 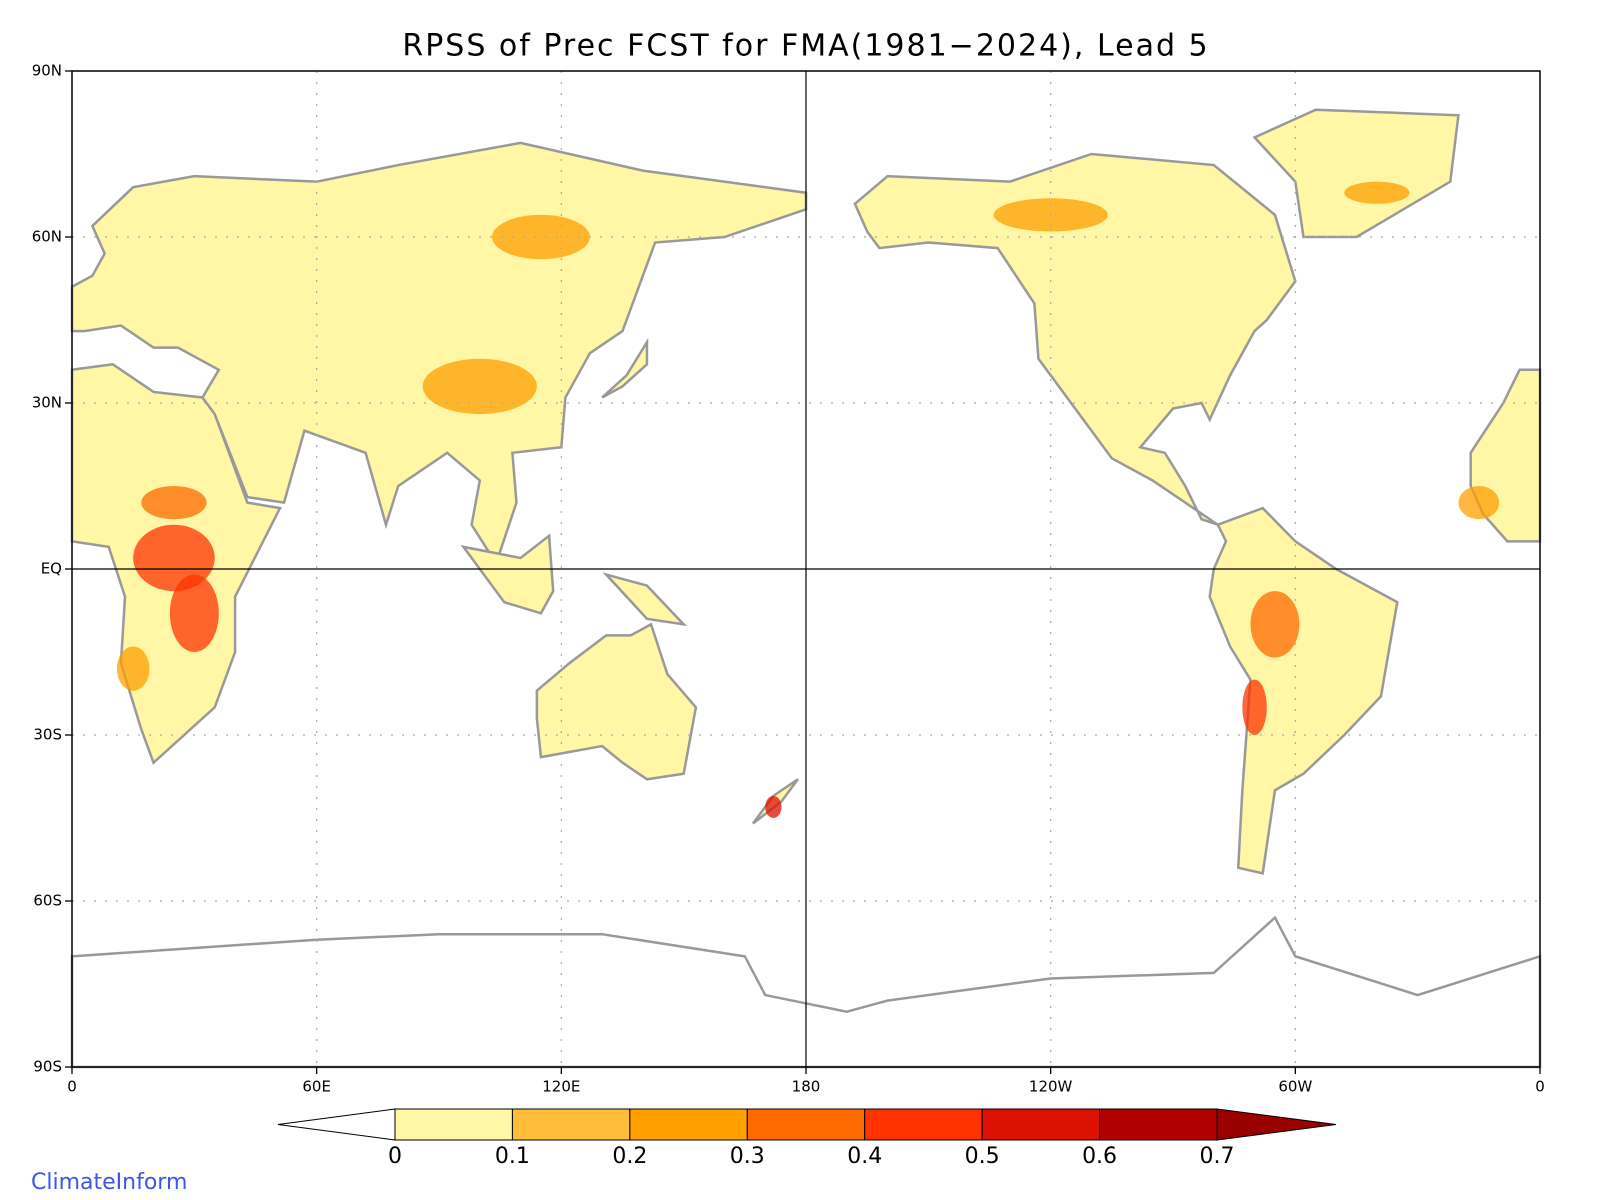 I want to click on colorbar: 0 0.1 0.2 0.3 0.4 0.5 0.6 0.7, so click(x=807, y=1138).